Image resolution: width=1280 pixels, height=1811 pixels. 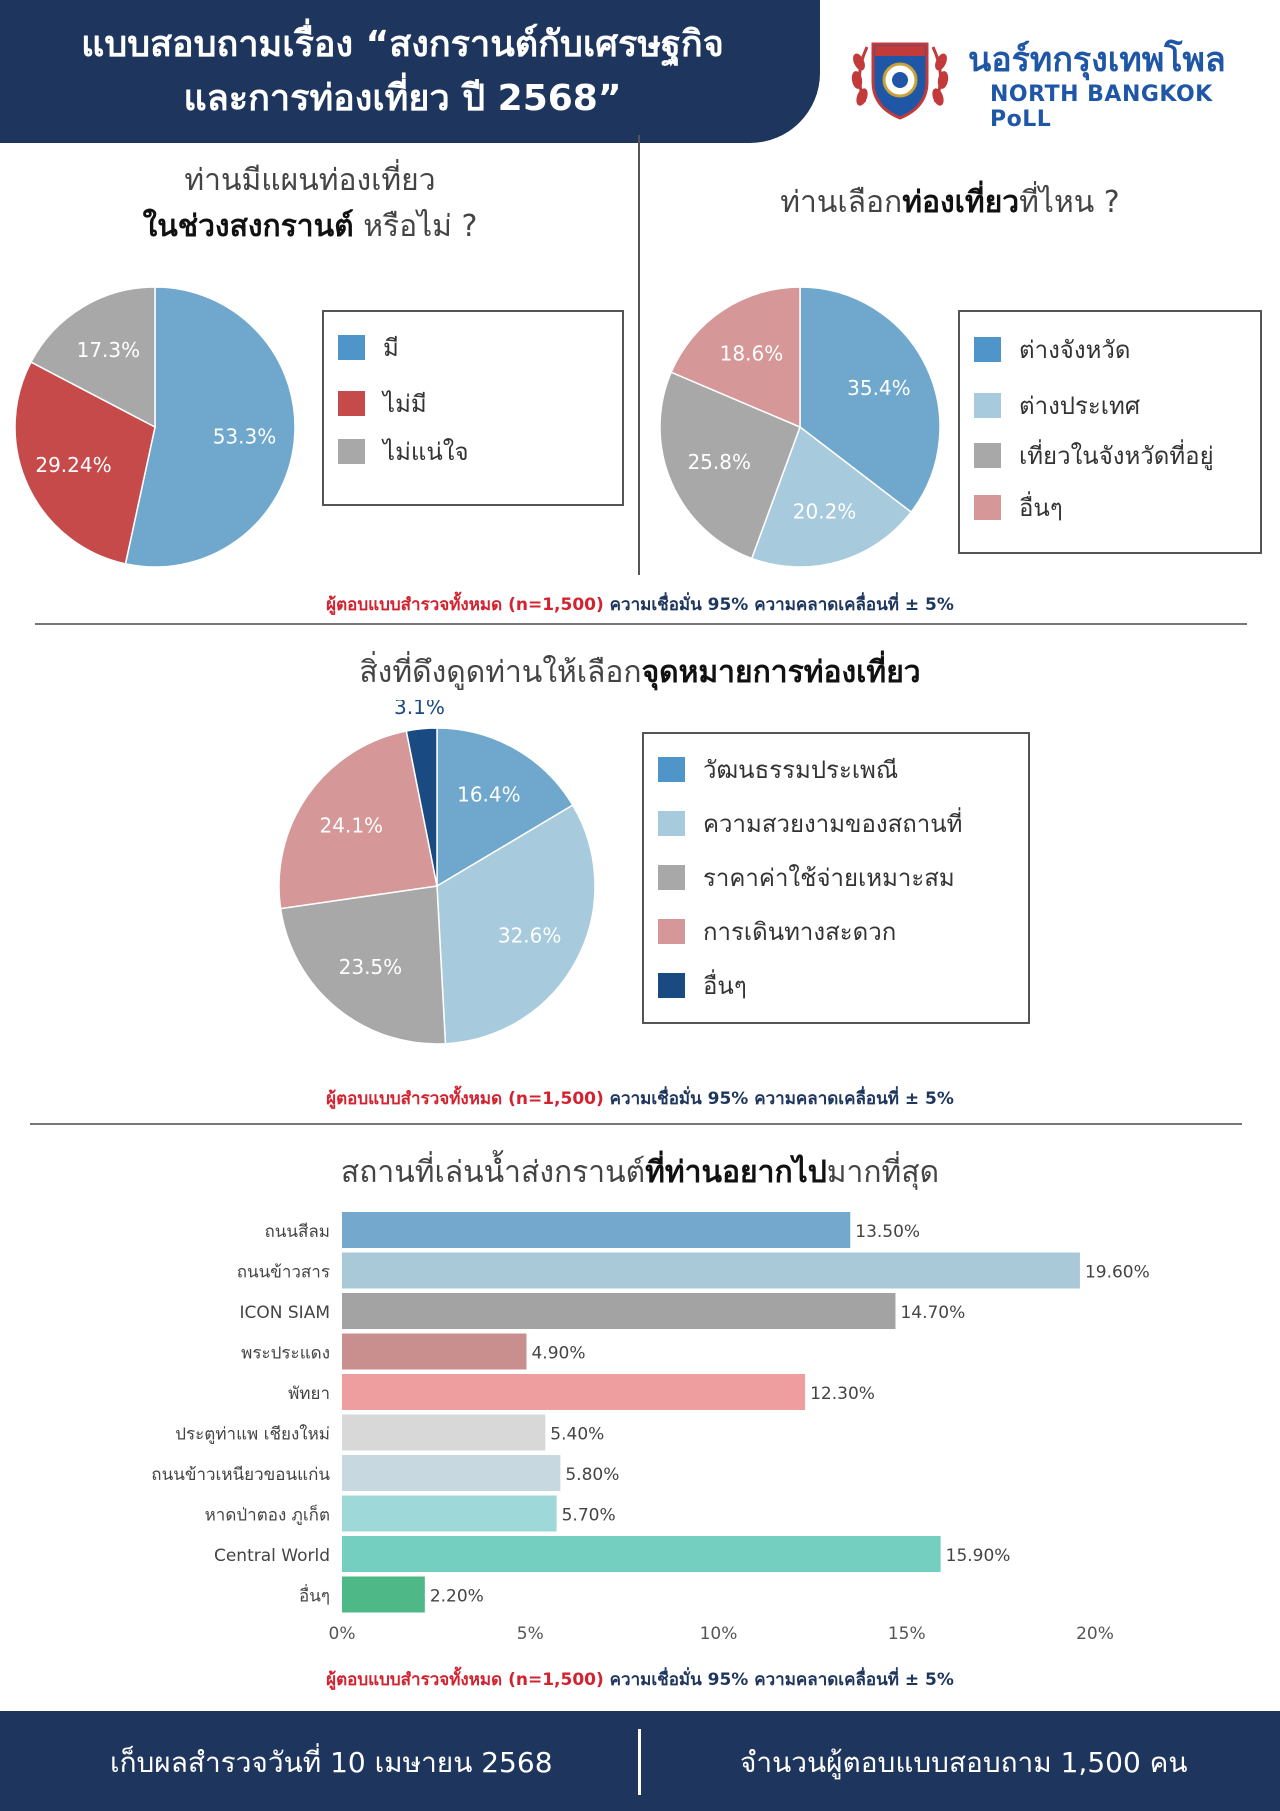 What do you see at coordinates (331, 1762) in the screenshot?
I see `footer-survey-date: เก็บผลสำรวจวันที่ 10 เมษายน 2568` at bounding box center [331, 1762].